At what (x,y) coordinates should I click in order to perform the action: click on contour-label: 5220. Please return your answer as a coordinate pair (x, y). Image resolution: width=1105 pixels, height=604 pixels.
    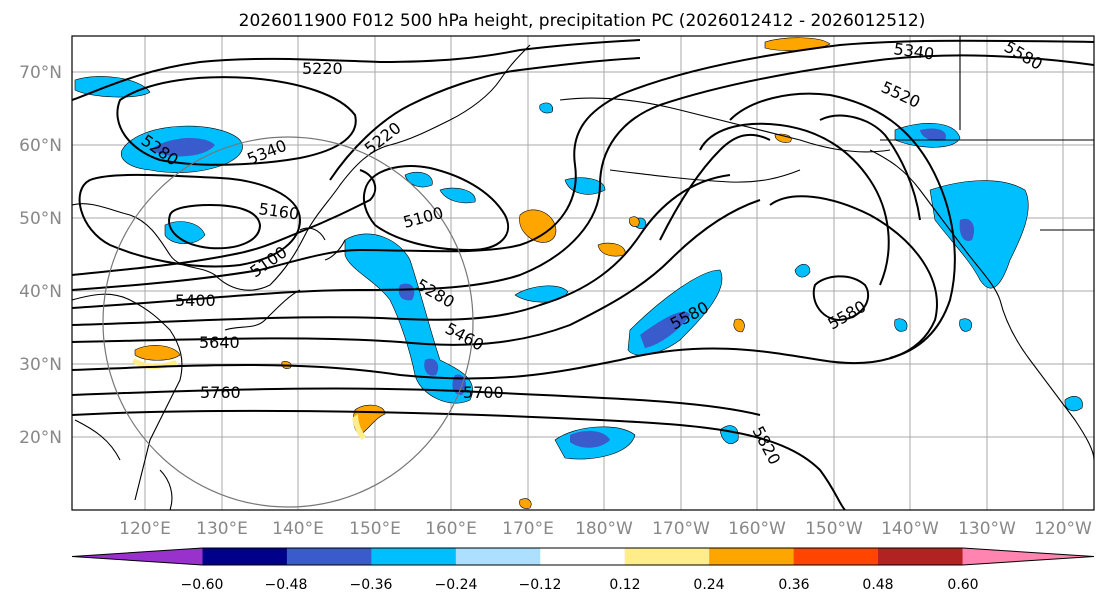
    Looking at the image, I should click on (322, 68).